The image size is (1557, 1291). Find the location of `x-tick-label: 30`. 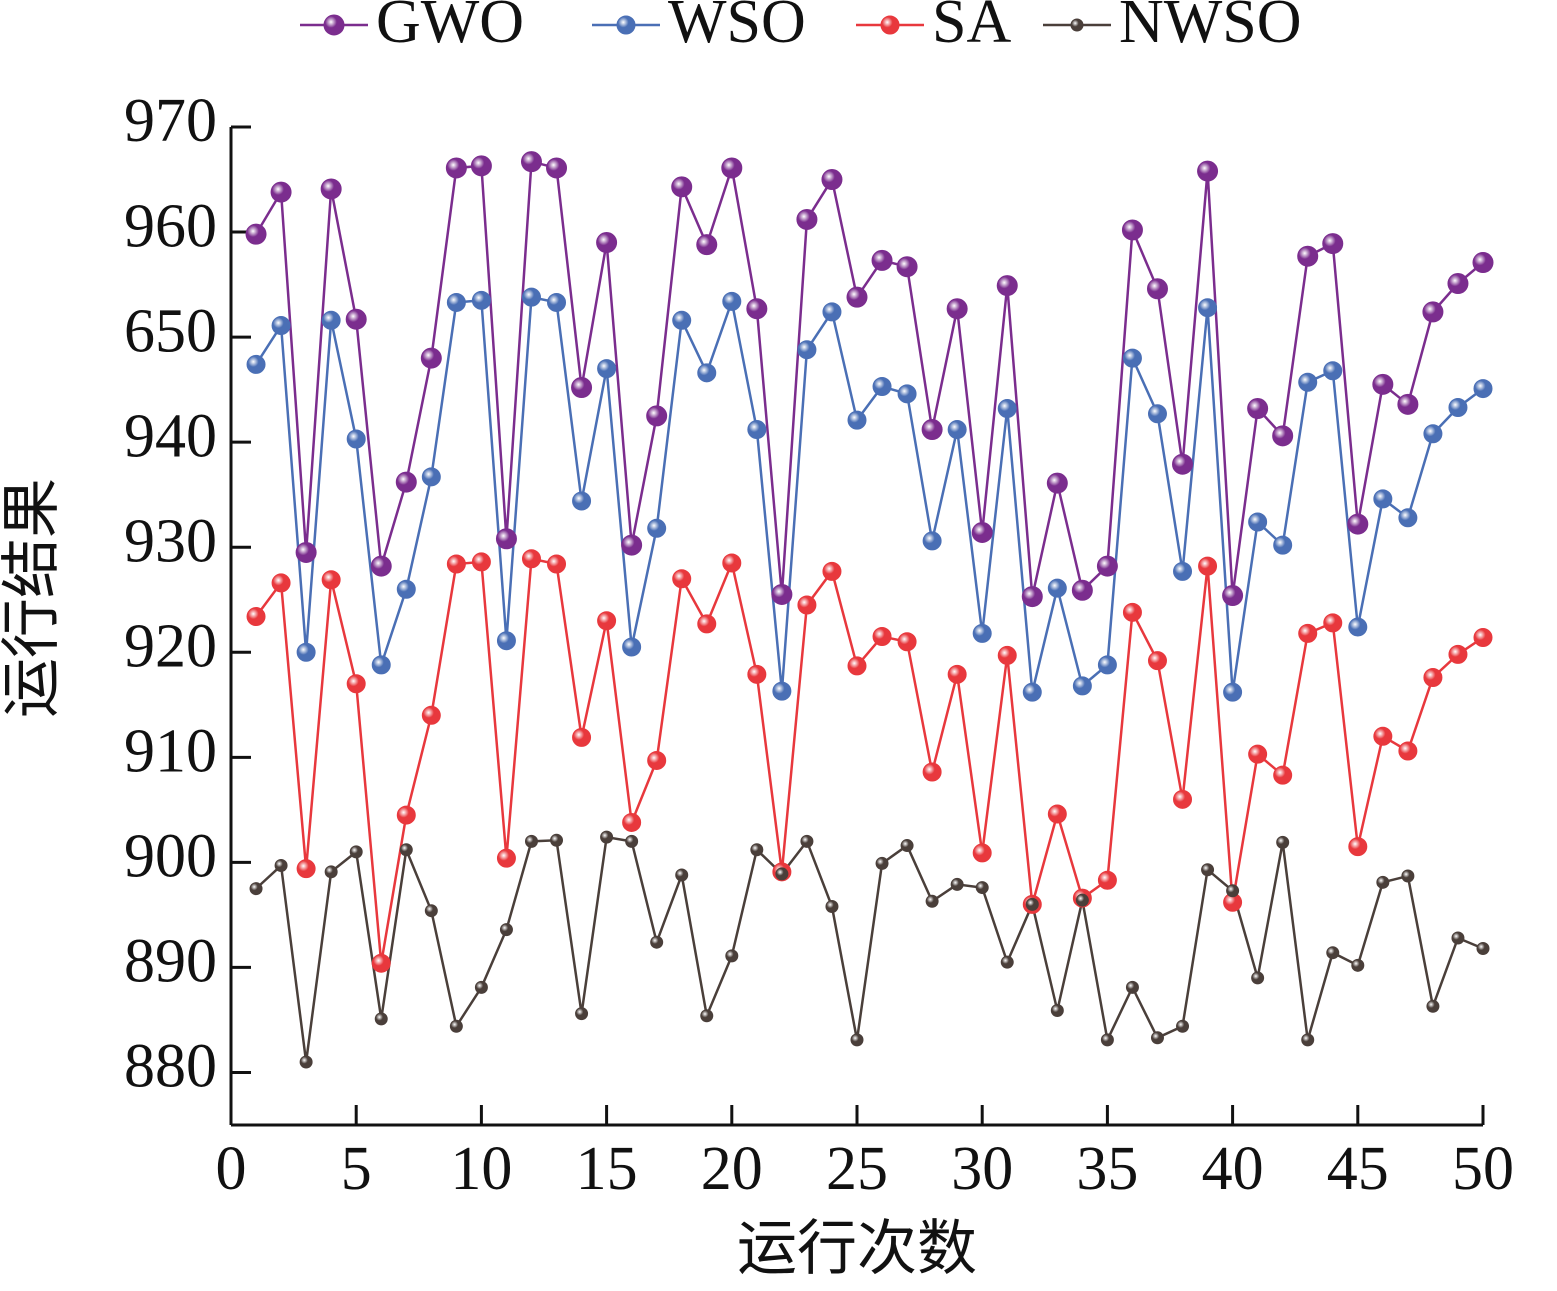

x-tick-label: 30 is located at coordinates (982, 1169).